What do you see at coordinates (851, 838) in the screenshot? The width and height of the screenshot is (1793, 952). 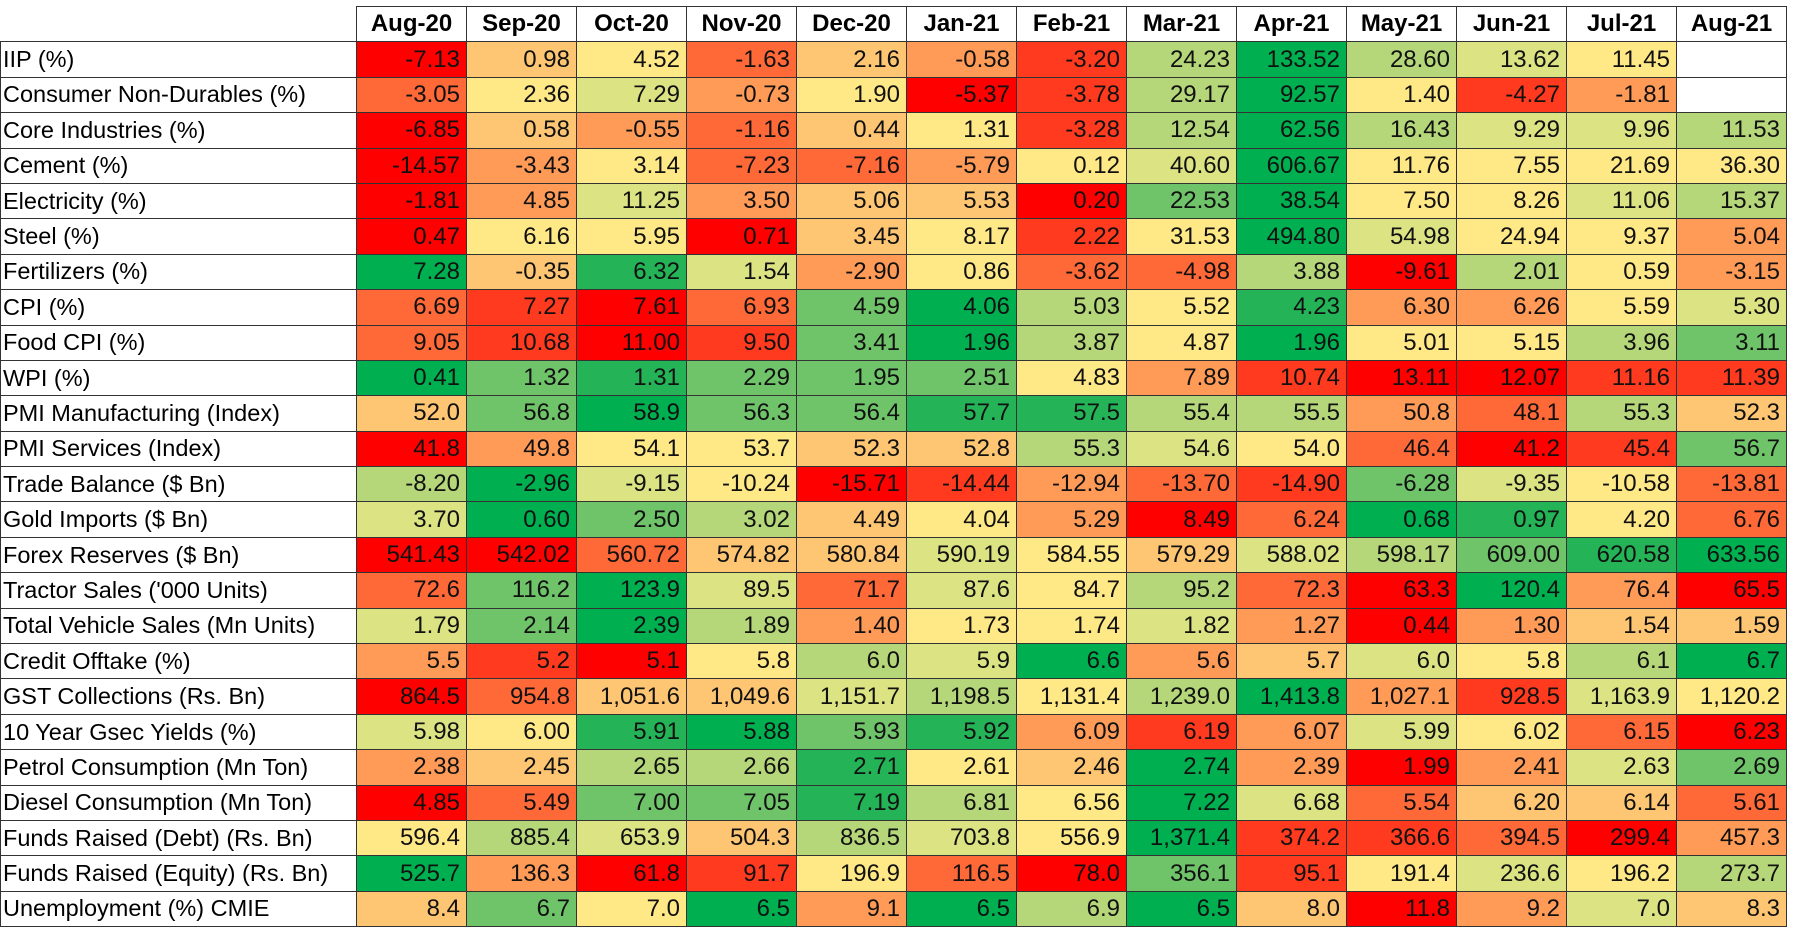 I see `heatmap-cell: 836.5` at bounding box center [851, 838].